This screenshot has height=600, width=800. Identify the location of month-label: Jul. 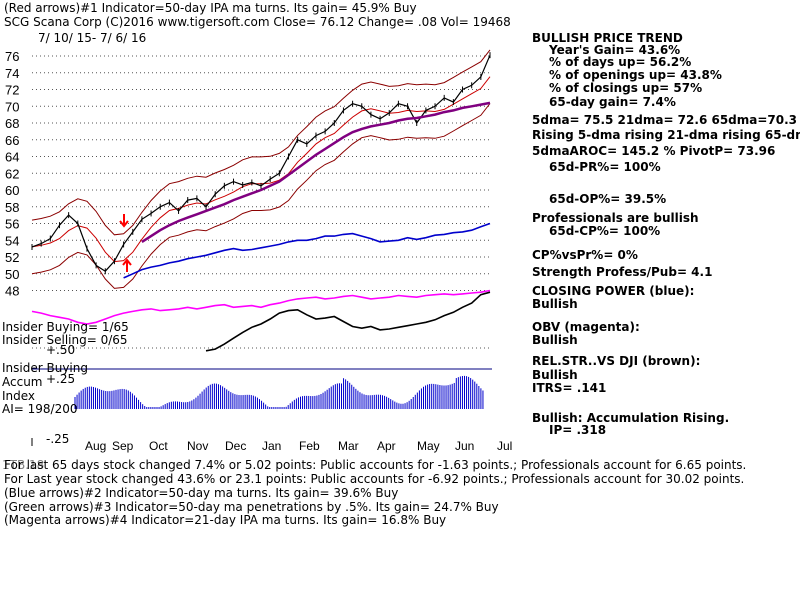
(504, 446).